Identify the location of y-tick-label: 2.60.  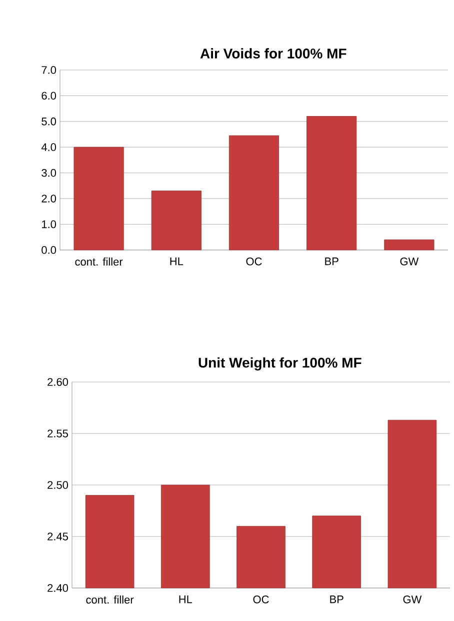
(58, 382).